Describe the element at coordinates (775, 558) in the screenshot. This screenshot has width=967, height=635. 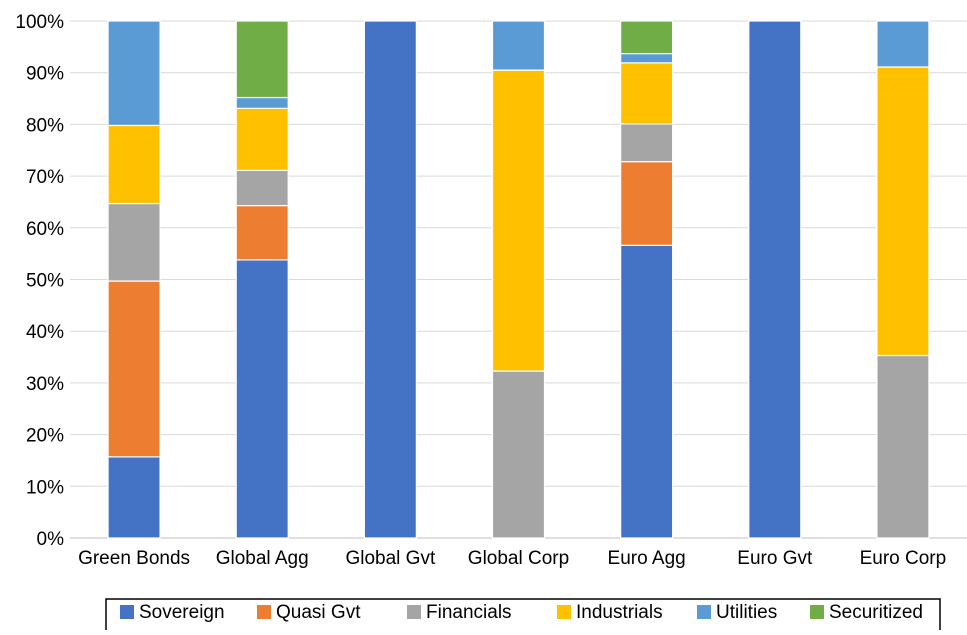
I see `x-tick-label: Euro Gvt` at that location.